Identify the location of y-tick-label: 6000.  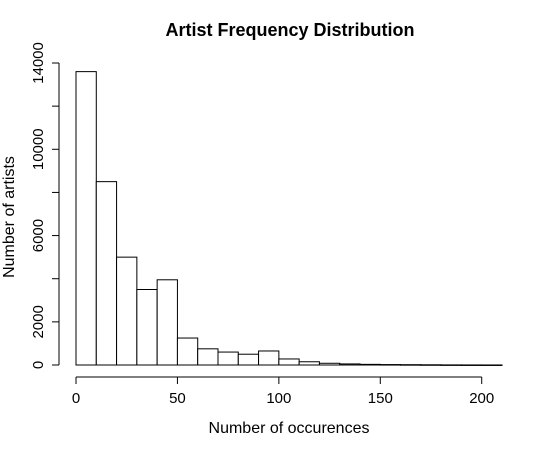
(38, 235).